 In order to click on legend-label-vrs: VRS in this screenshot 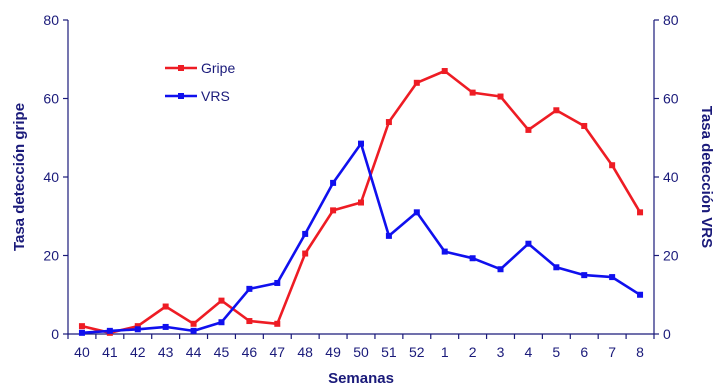, I will do `click(215, 96)`.